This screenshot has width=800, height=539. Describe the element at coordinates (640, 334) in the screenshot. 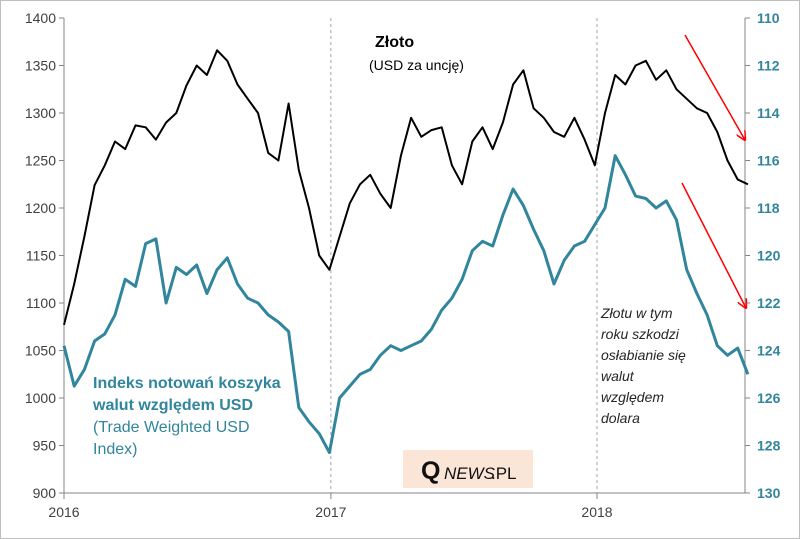

I see `note-line-2: roku szkodzi` at that location.